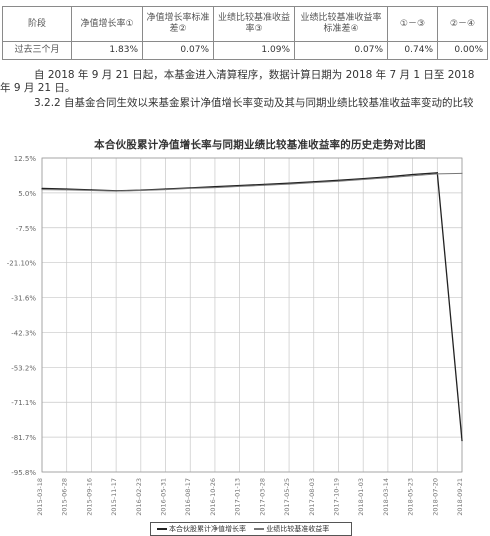  I want to click on table-header: 业绩比较基准收益率③, so click(254, 24).